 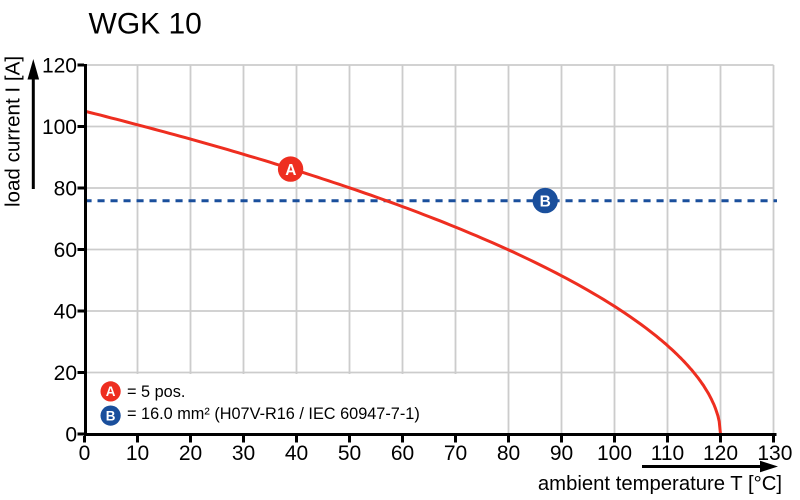 I want to click on svg-text: WGK 10, so click(x=145, y=24).